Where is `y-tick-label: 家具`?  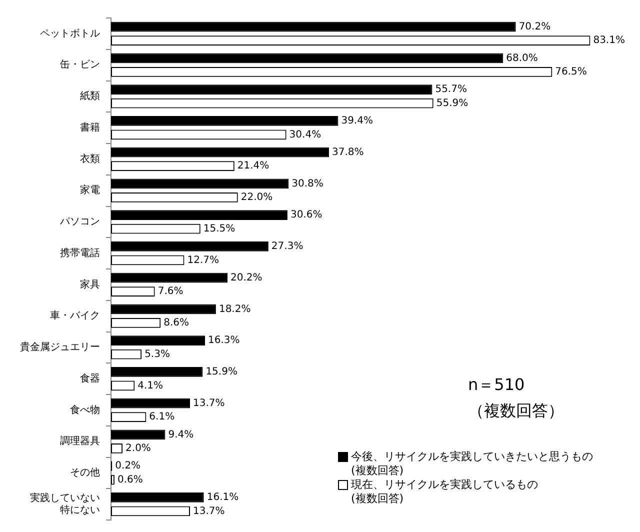 y-tick-label: 家具 is located at coordinates (90, 284).